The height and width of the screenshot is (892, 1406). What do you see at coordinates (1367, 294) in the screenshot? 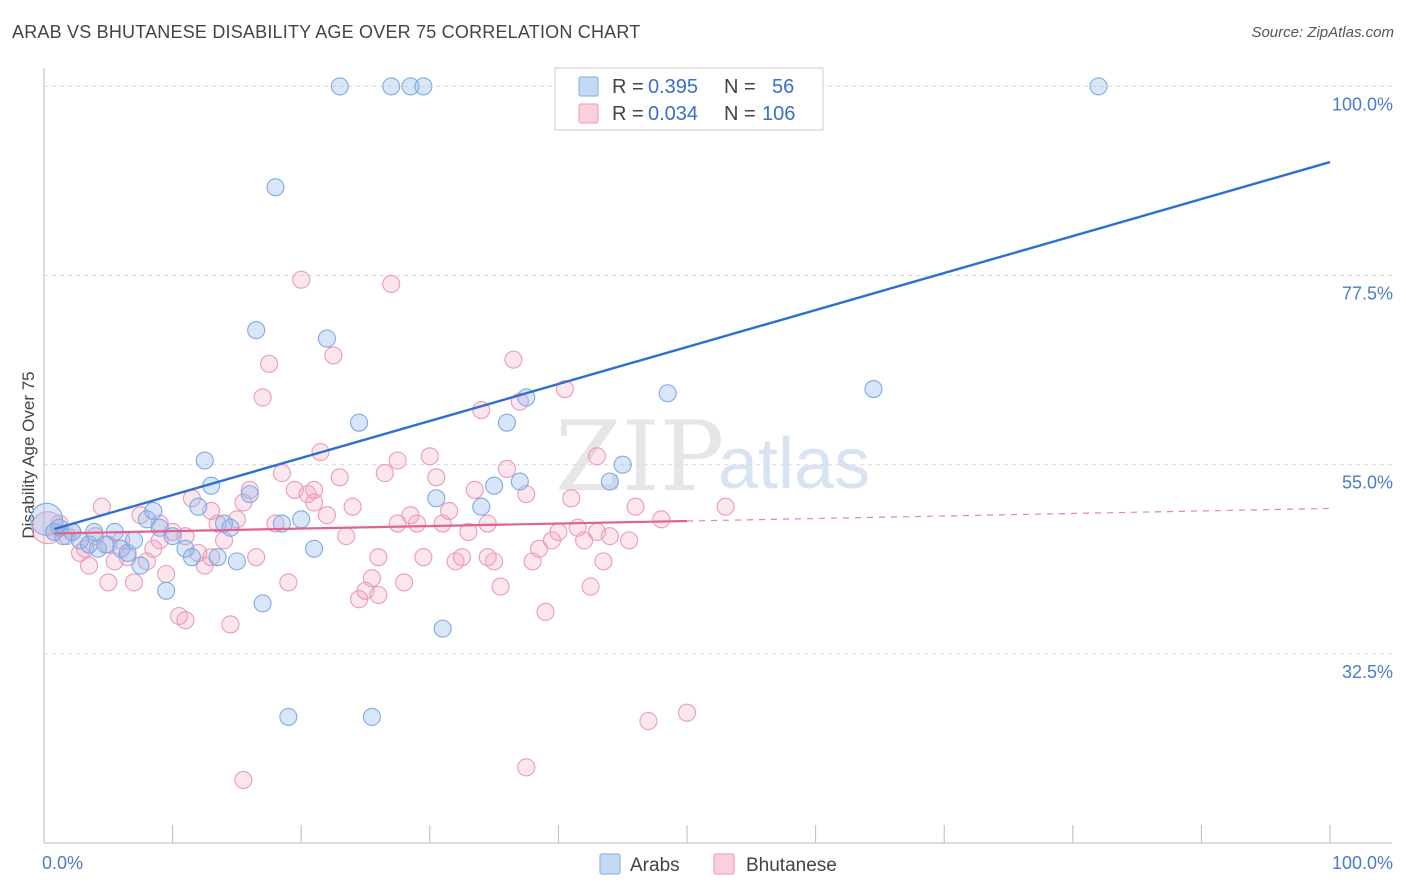
I see `y-tick-label-2: 77.5%` at bounding box center [1367, 294].